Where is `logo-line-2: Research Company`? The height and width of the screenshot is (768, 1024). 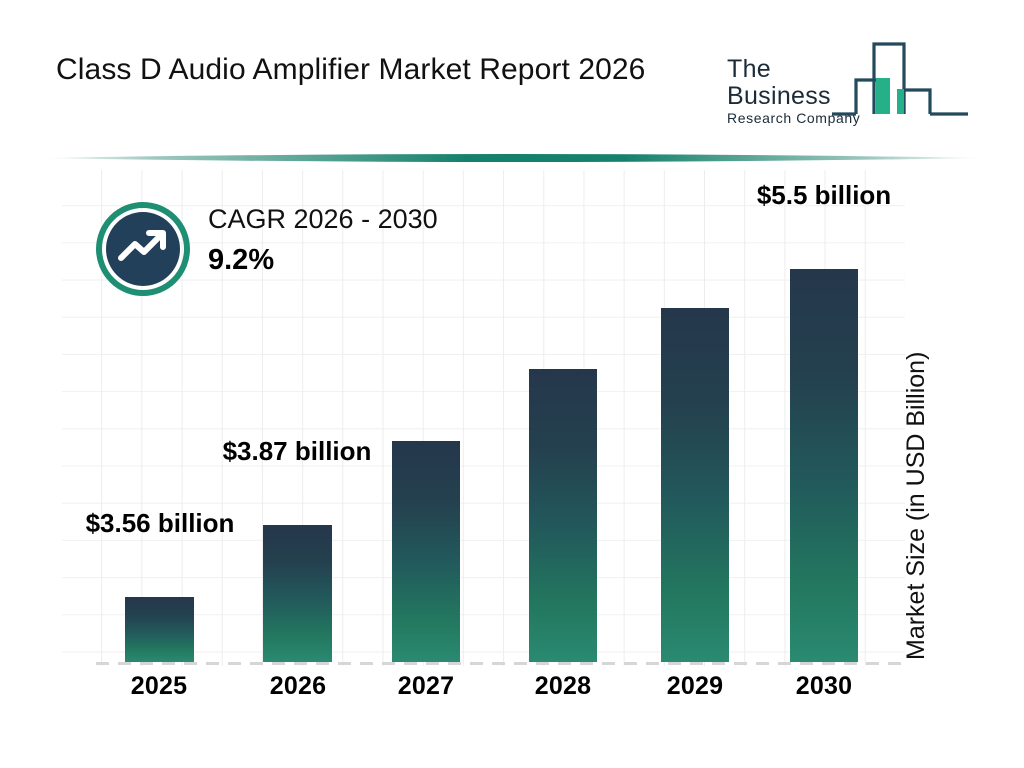
logo-line-2: Research Company is located at coordinates (794, 118).